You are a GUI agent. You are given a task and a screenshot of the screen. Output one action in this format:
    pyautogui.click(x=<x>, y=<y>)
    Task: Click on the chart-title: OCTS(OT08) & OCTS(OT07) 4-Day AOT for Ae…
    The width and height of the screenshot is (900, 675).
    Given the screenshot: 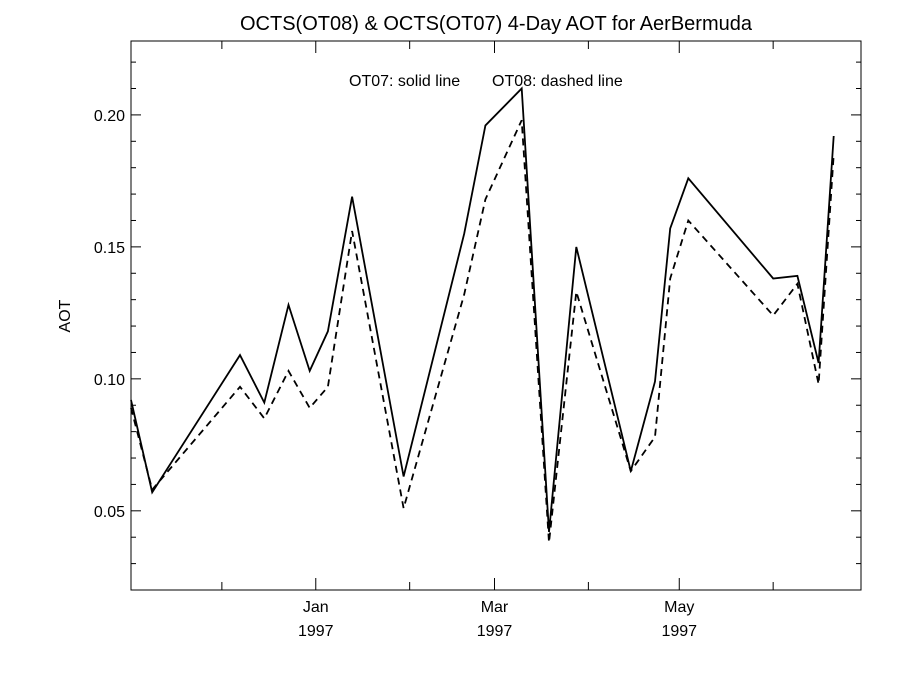 What is the action you would take?
    pyautogui.click(x=496, y=24)
    